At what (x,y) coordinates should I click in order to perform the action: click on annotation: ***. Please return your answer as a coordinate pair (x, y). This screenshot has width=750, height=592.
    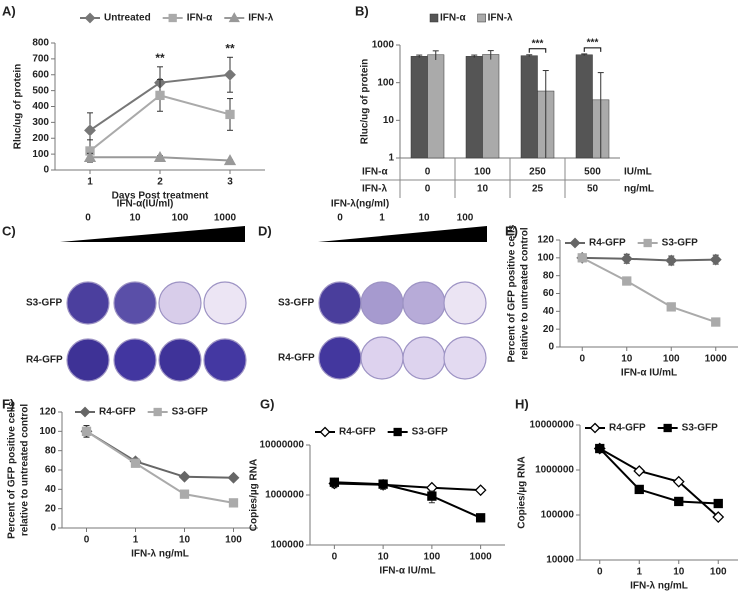
    Looking at the image, I should click on (538, 43).